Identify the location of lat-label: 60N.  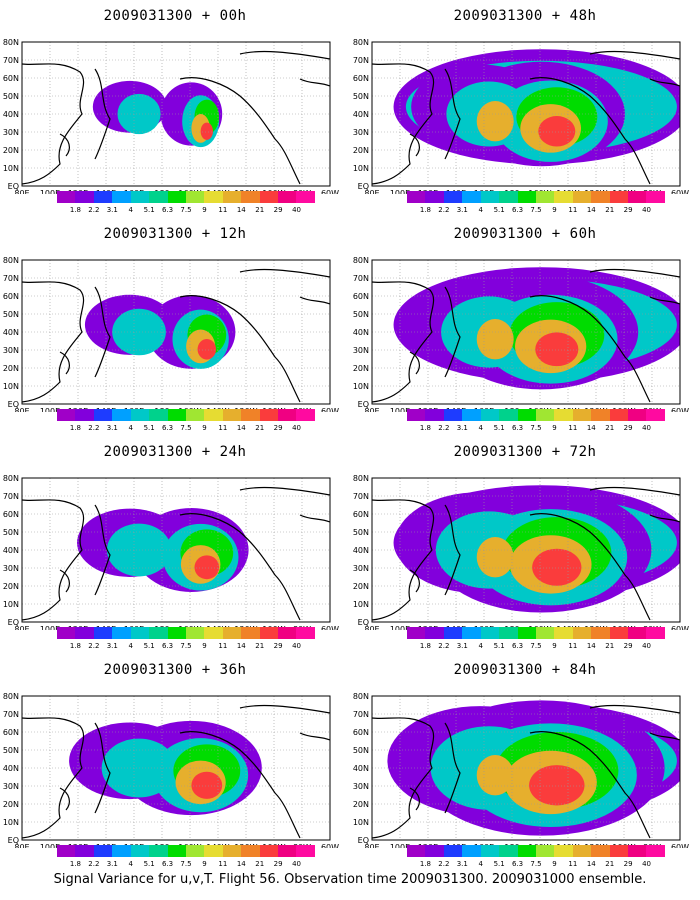
(11, 296).